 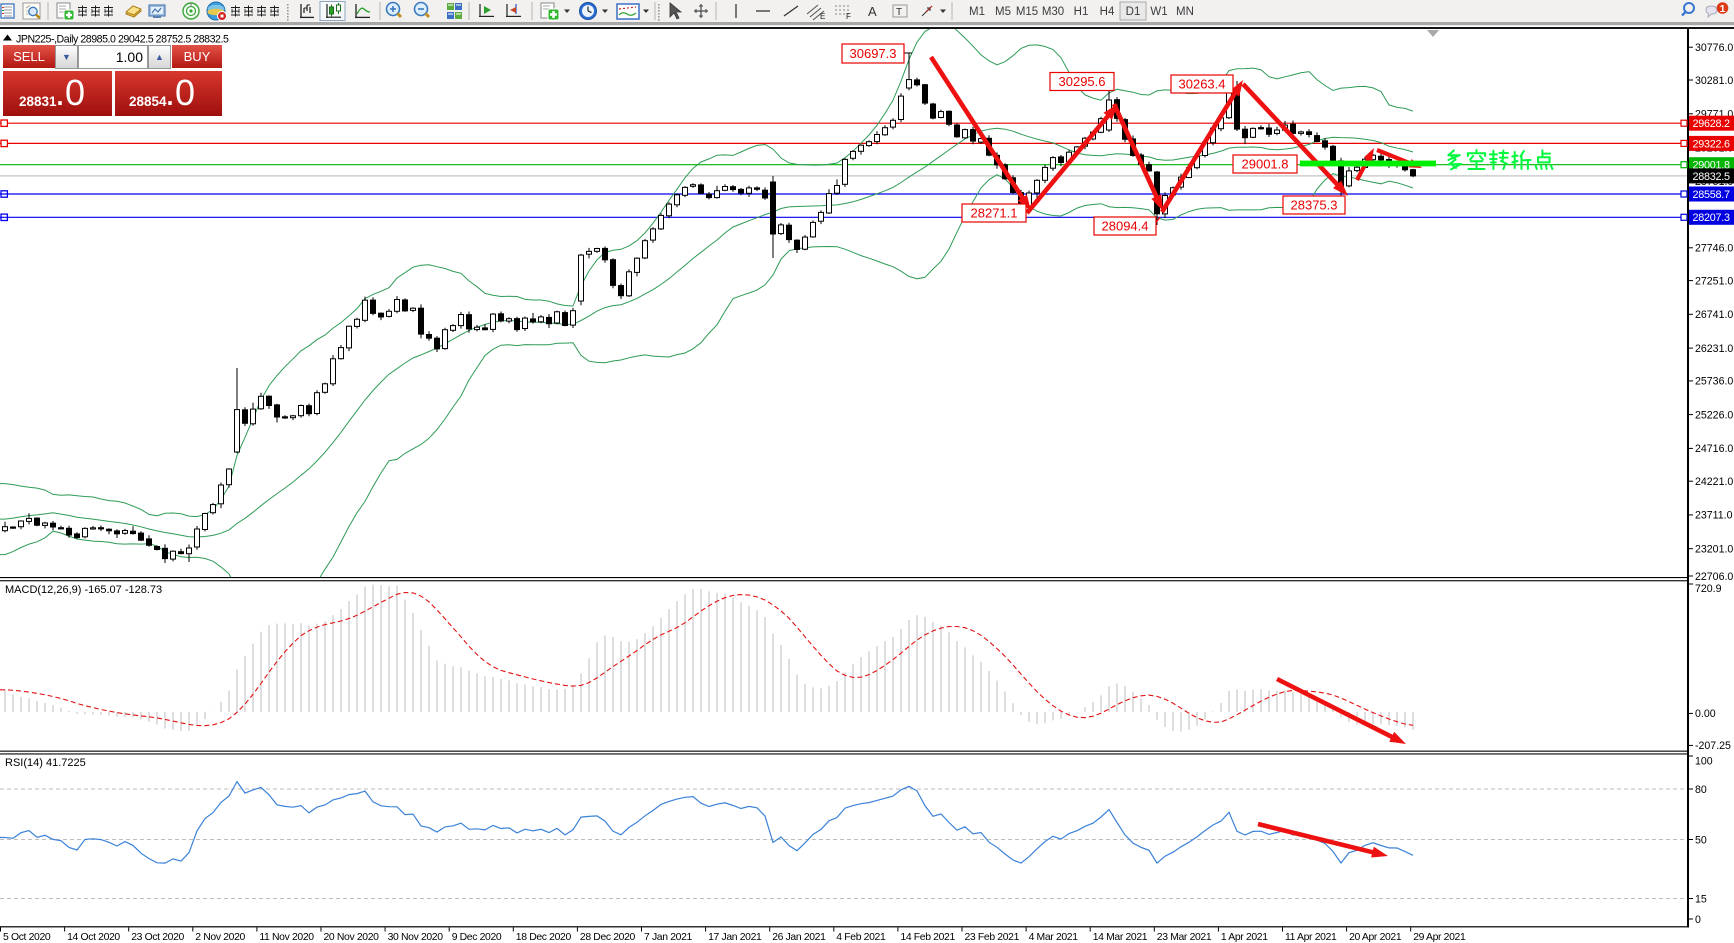 What do you see at coordinates (1244, 937) in the screenshot?
I see `svg-text: 1 Apr 2021` at bounding box center [1244, 937].